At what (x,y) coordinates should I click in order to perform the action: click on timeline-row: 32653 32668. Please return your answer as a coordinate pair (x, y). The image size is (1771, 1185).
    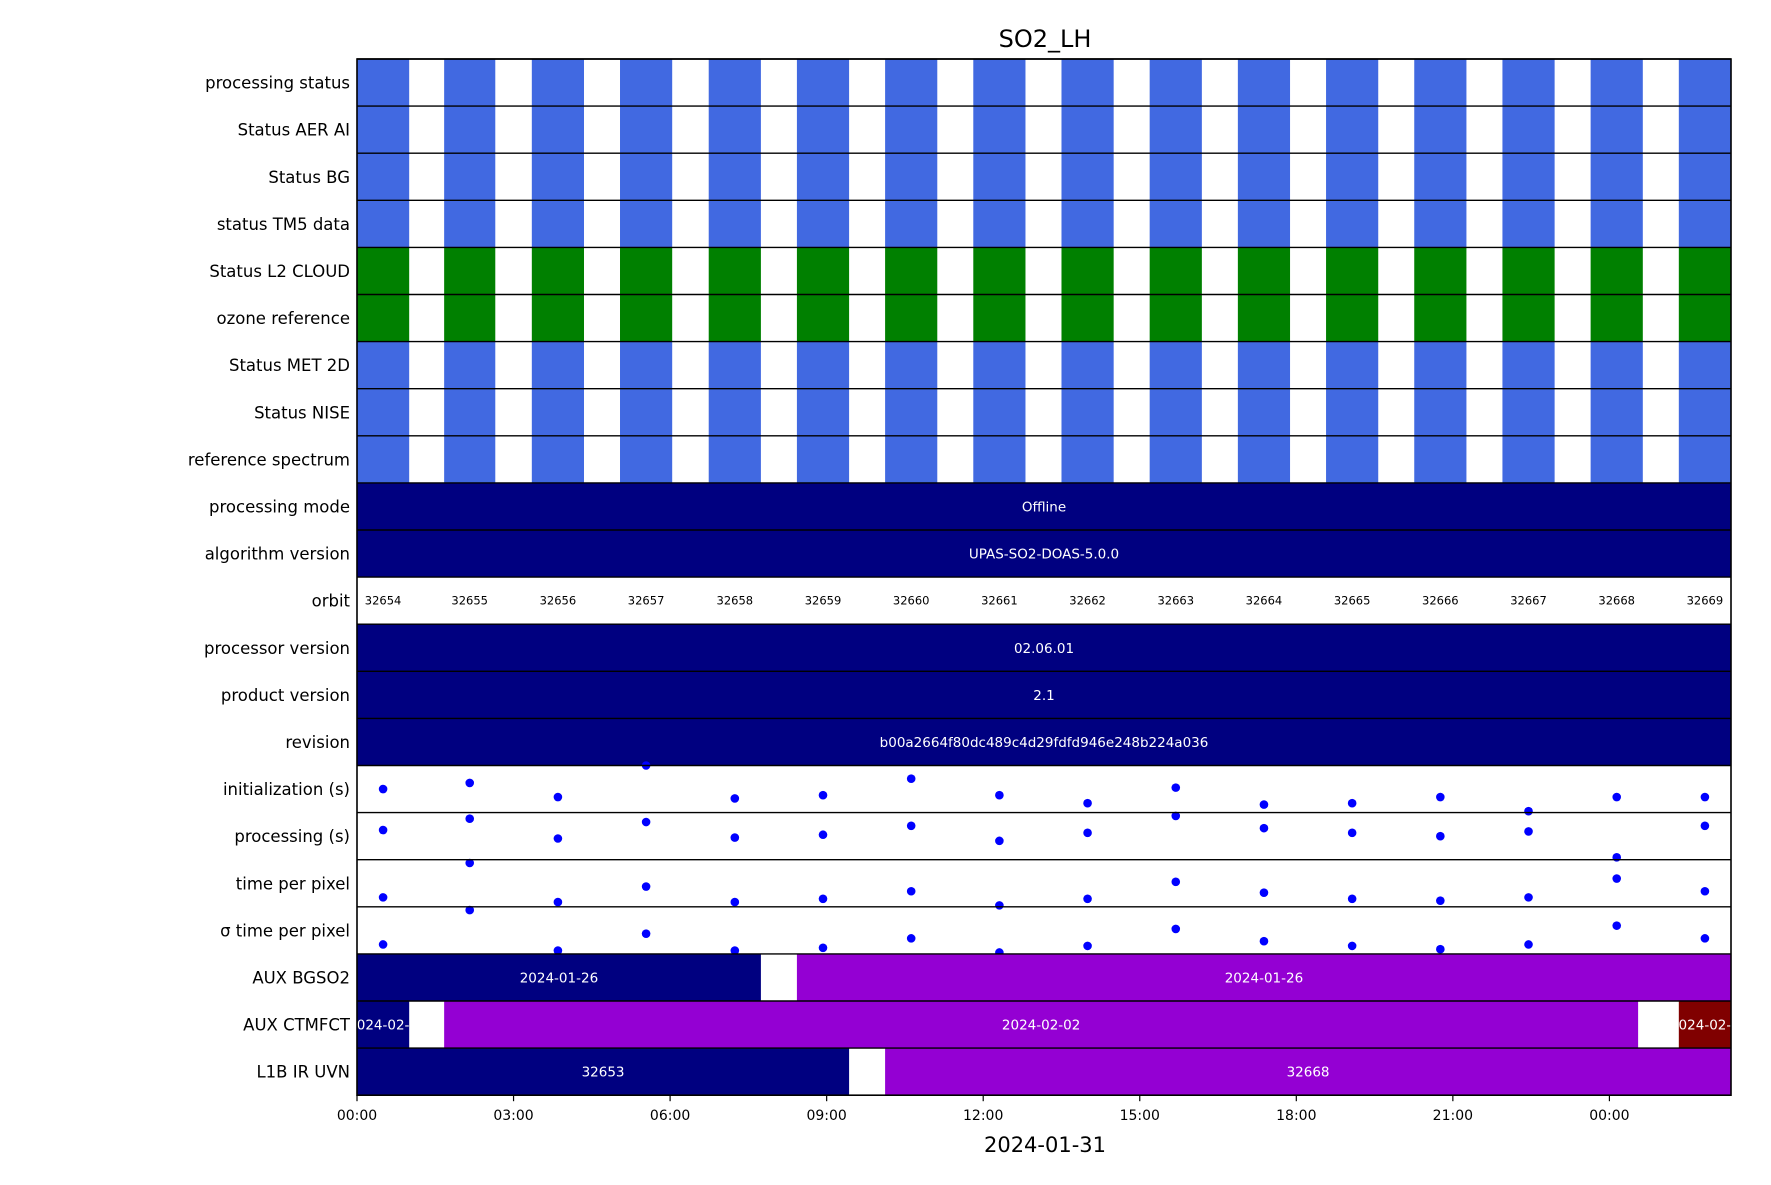
    Looking at the image, I should click on (1044, 1071).